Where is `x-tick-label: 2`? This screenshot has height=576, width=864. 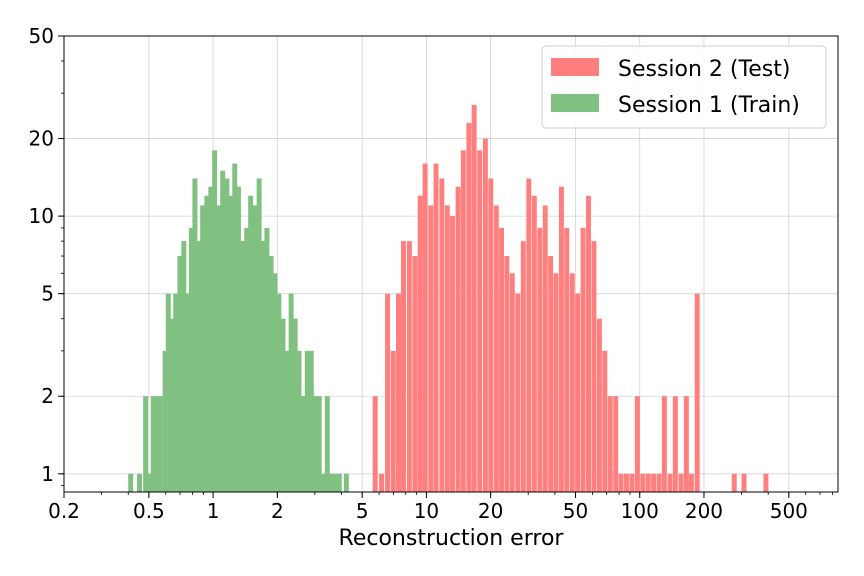
x-tick-label: 2 is located at coordinates (277, 511).